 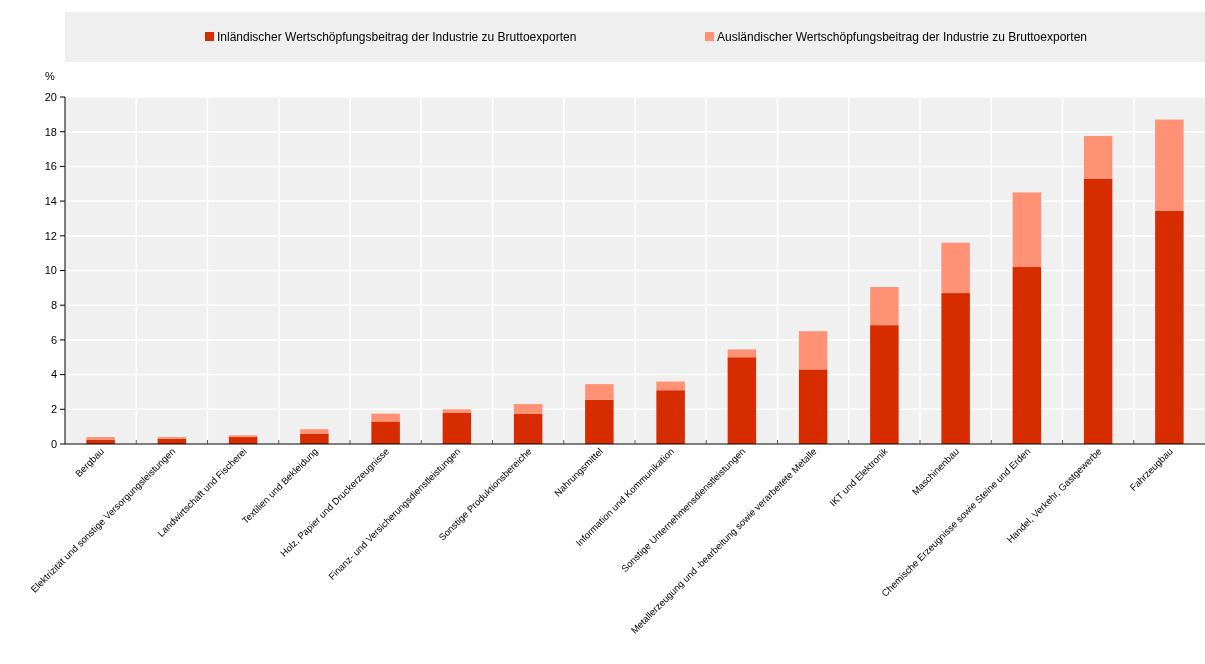 What do you see at coordinates (50, 270) in the screenshot?
I see `y-tick-label: 10` at bounding box center [50, 270].